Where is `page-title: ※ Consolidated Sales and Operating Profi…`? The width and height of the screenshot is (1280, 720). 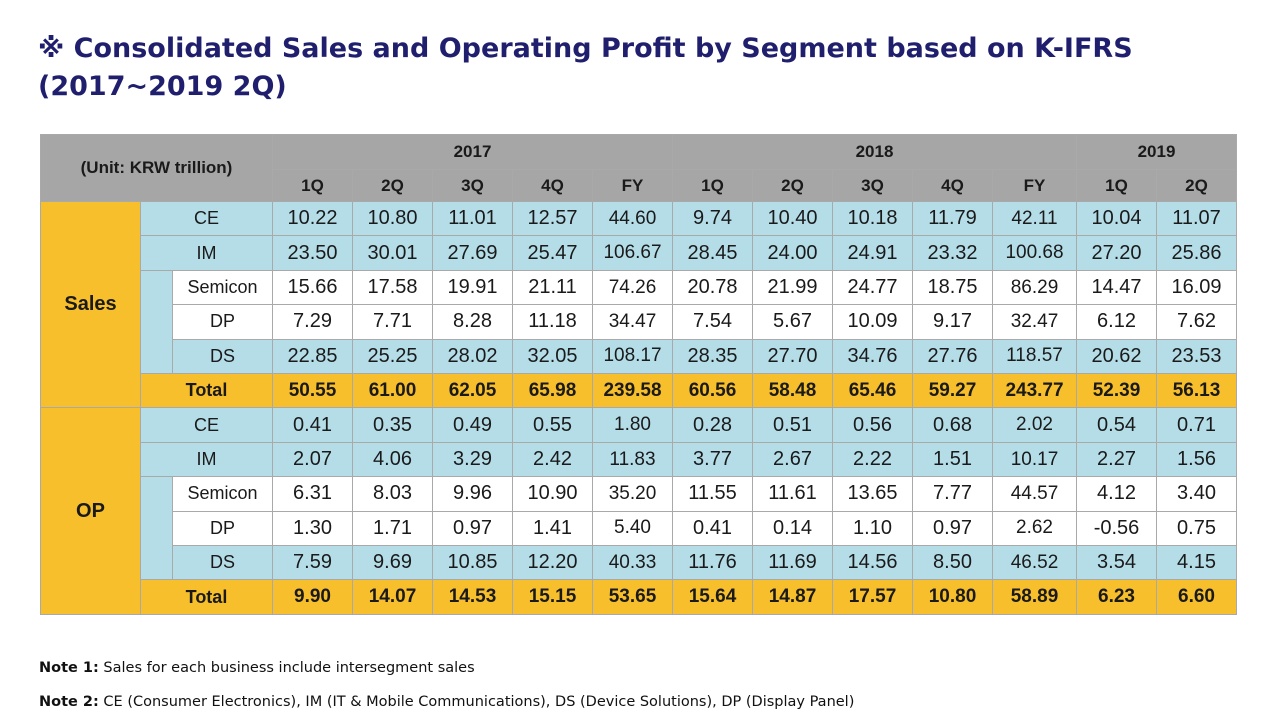 page-title: ※ Consolidated Sales and Operating Profi… is located at coordinates (585, 67).